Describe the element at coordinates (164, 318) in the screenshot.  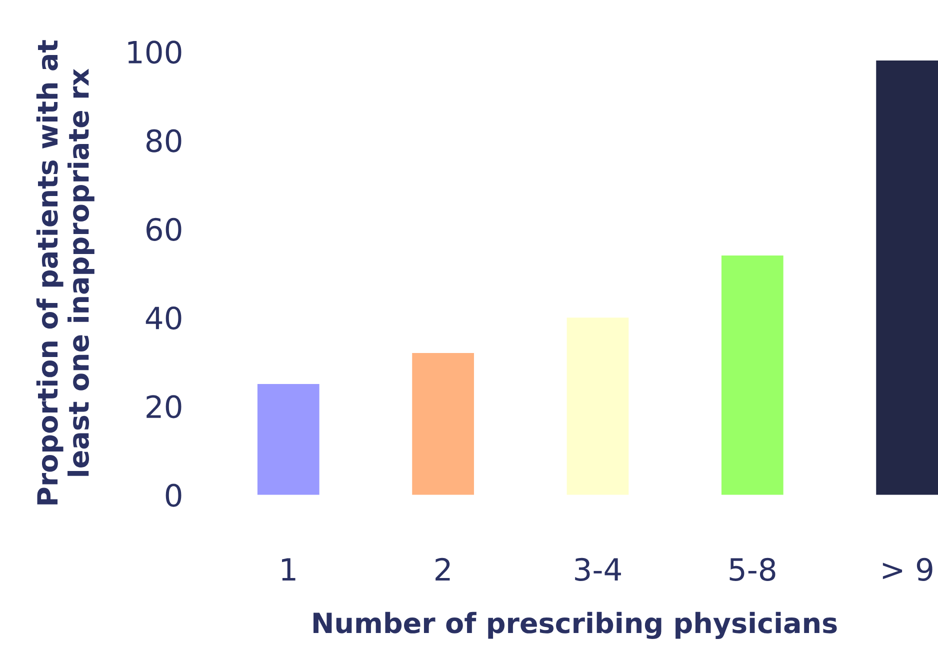
I see `y-tick-label: 40` at that location.